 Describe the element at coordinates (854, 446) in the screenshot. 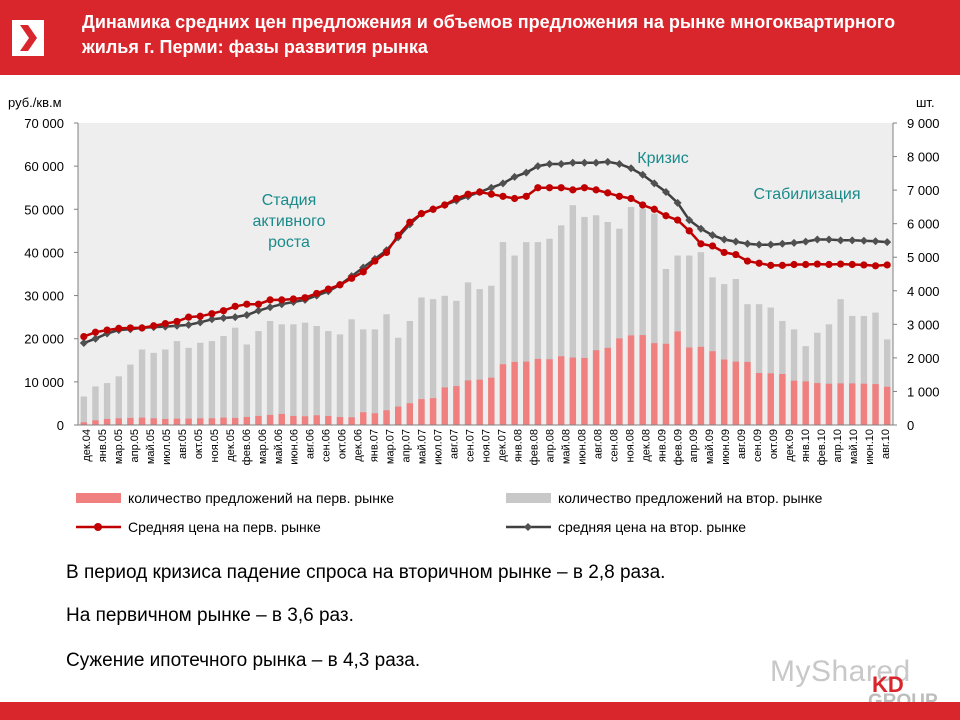

I see `x-tick-label: май.10` at that location.